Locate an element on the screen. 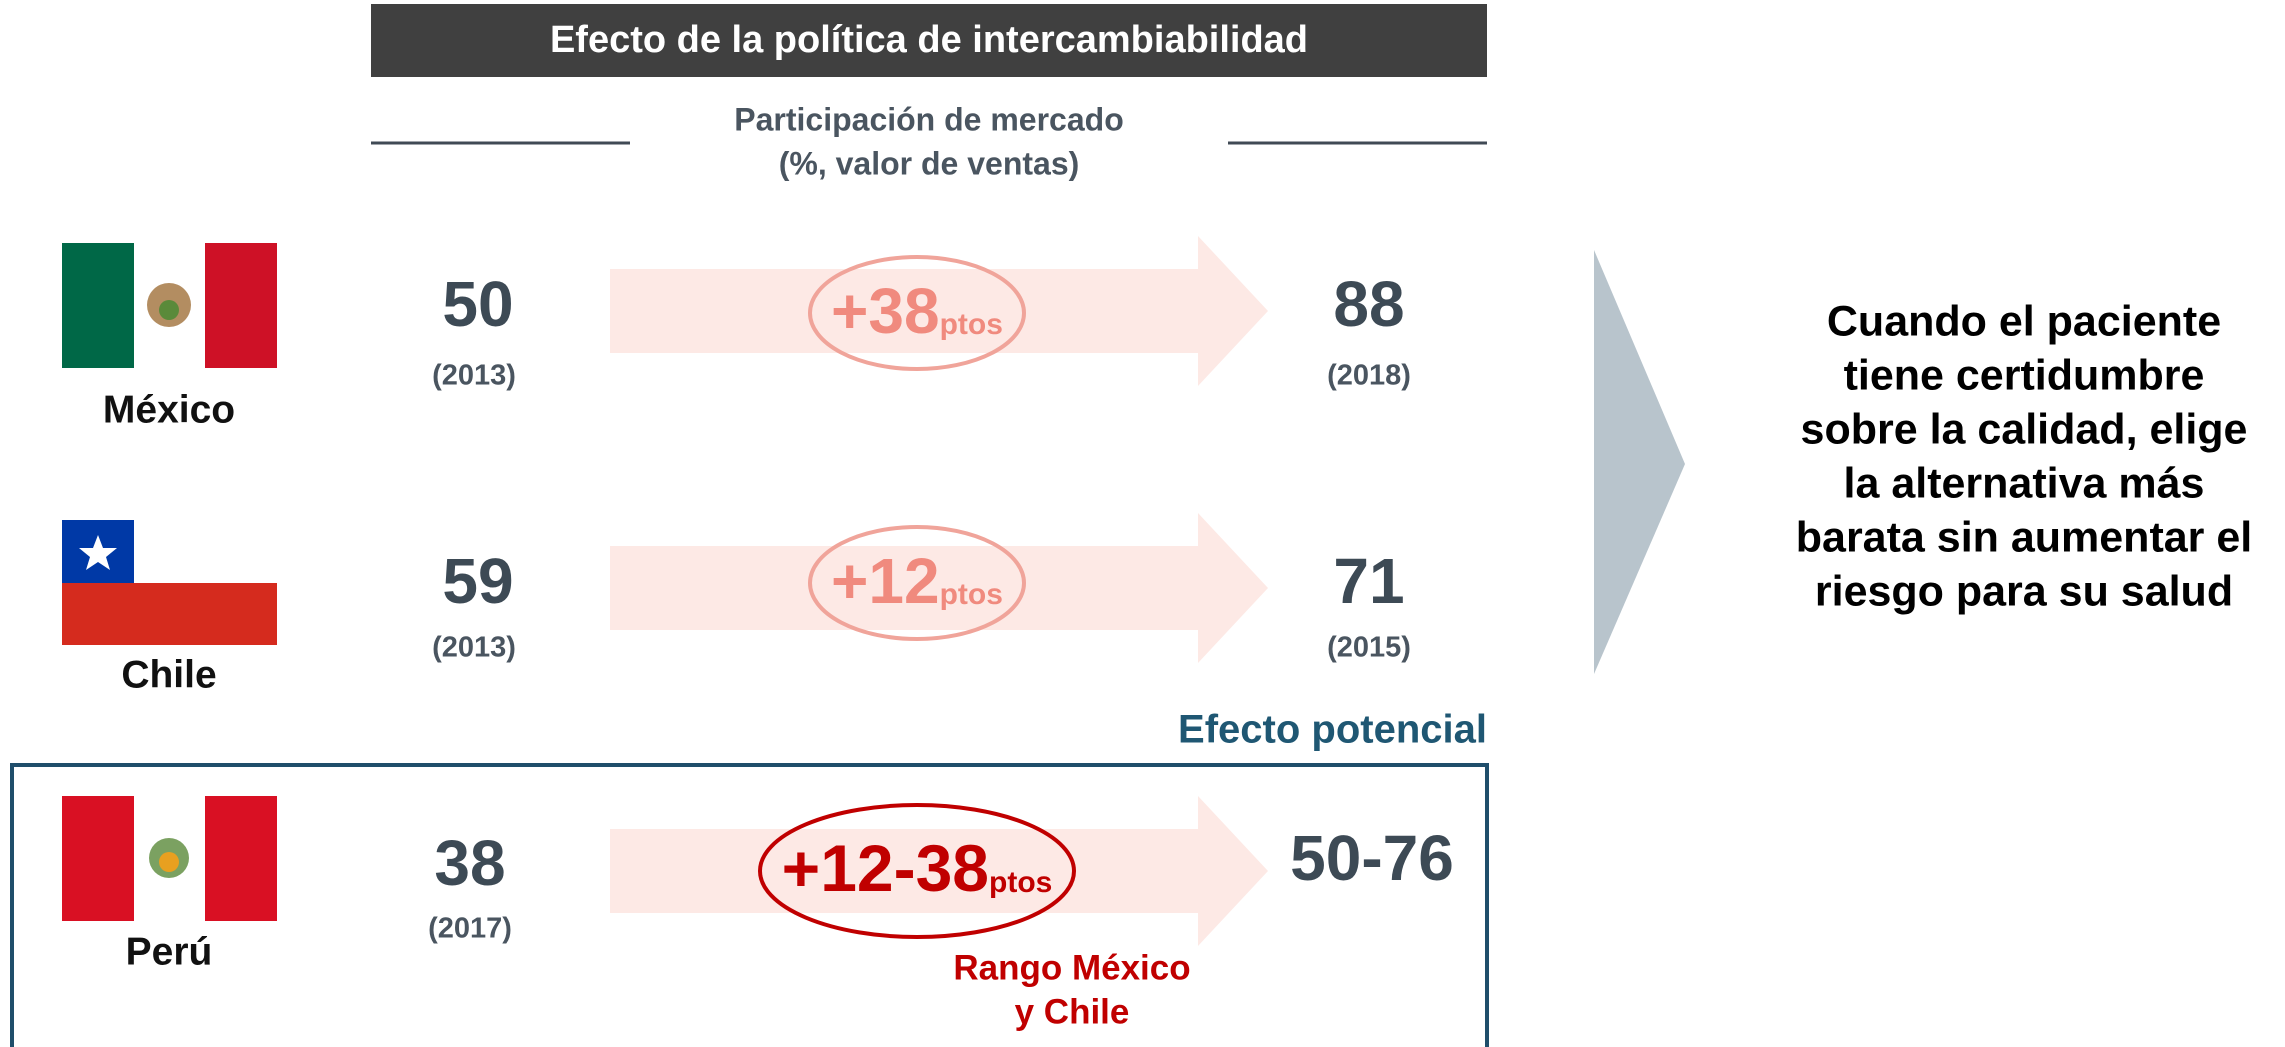  start-value: 59 is located at coordinates (477, 581).